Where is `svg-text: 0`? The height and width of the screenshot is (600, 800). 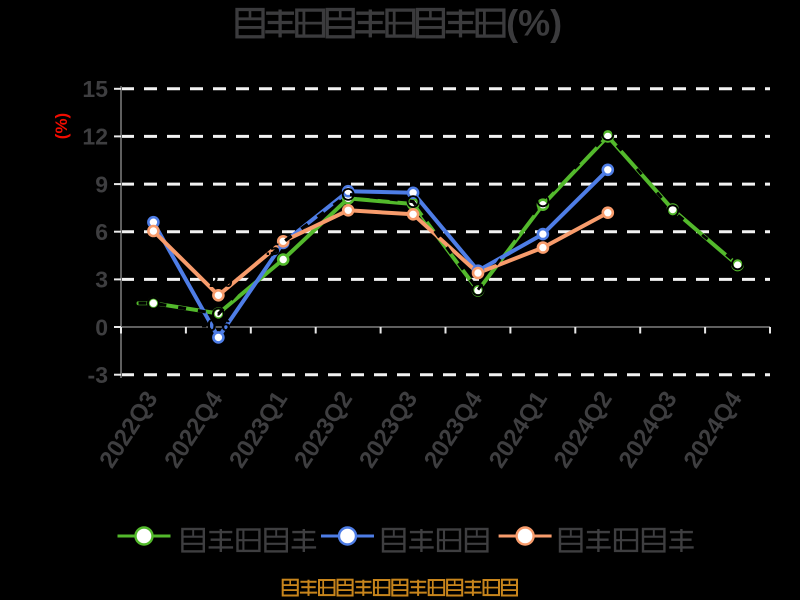
svg-text: 0 is located at coordinates (101, 327).